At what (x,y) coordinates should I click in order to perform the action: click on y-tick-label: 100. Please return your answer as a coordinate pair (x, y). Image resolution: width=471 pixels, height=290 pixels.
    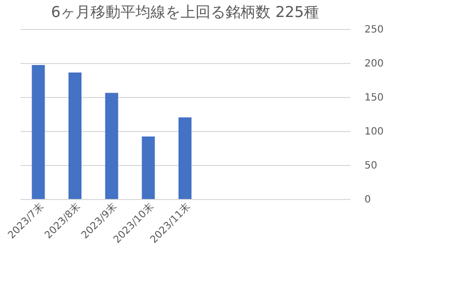
    Looking at the image, I should click on (374, 132).